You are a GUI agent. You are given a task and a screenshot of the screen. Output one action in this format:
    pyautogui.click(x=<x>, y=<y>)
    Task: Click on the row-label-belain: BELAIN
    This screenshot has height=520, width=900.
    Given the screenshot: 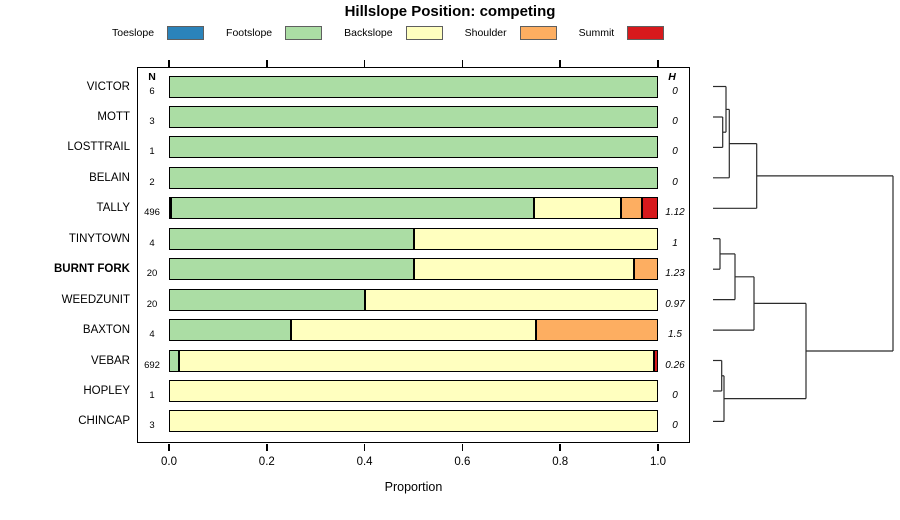 What is the action you would take?
    pyautogui.click(x=109, y=177)
    